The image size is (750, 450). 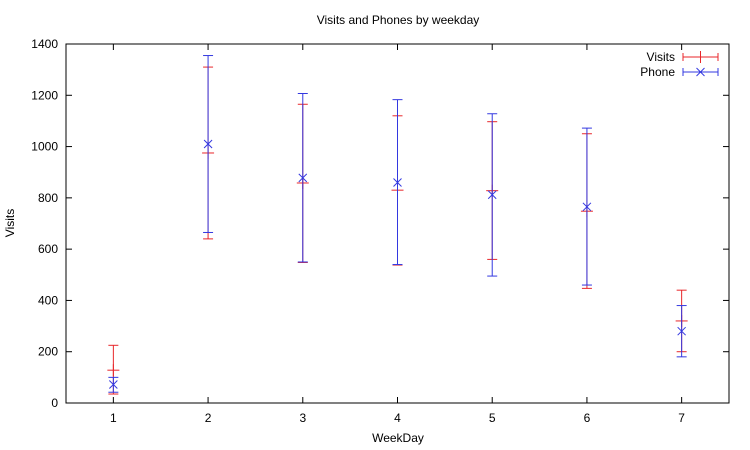 I want to click on x-tick-label: 1, so click(x=113, y=418).